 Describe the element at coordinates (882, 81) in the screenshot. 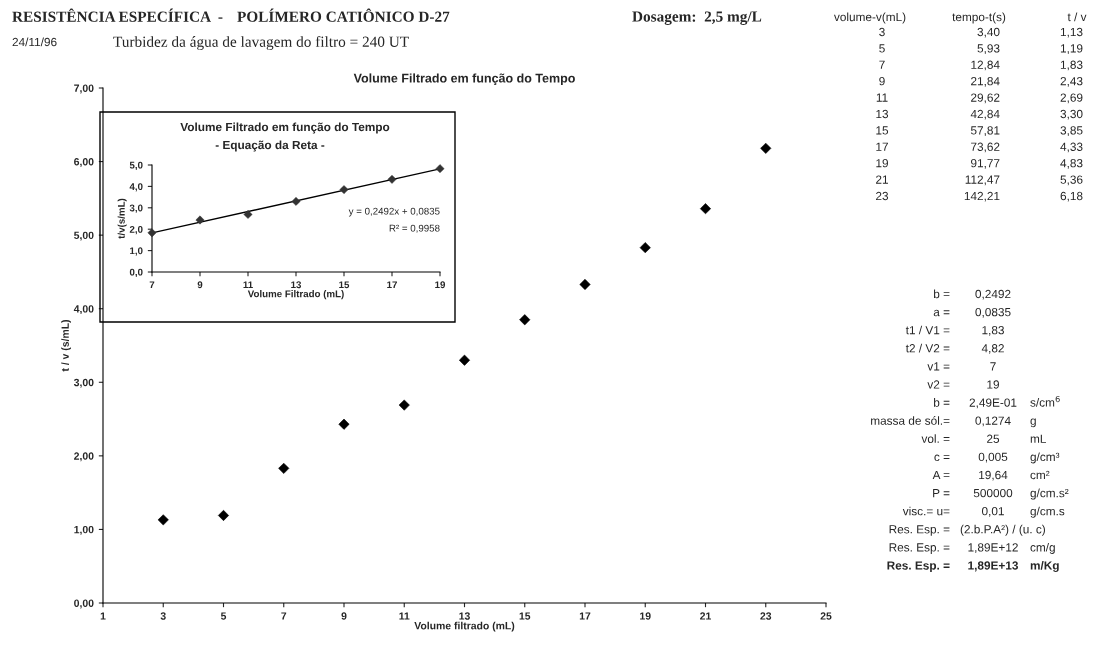

I see `text: 9` at that location.